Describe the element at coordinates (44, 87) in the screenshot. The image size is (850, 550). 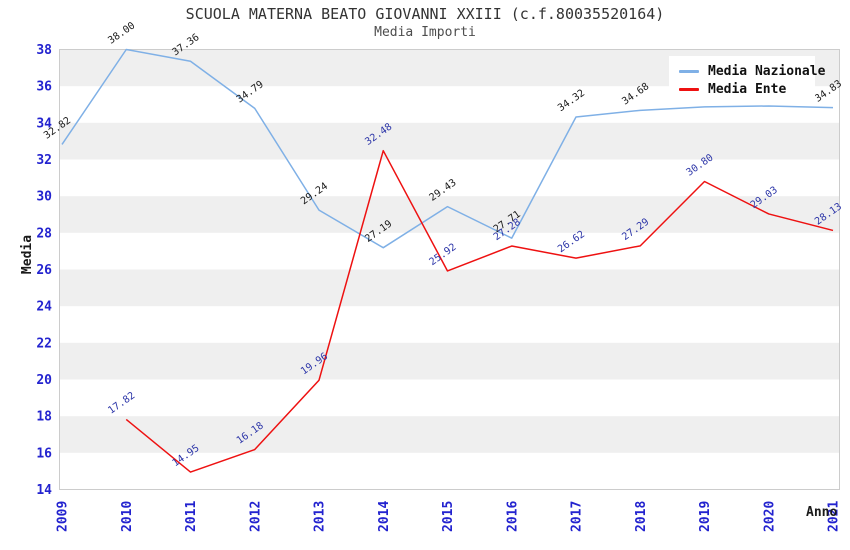
I see `y-tick-label: 36` at that location.